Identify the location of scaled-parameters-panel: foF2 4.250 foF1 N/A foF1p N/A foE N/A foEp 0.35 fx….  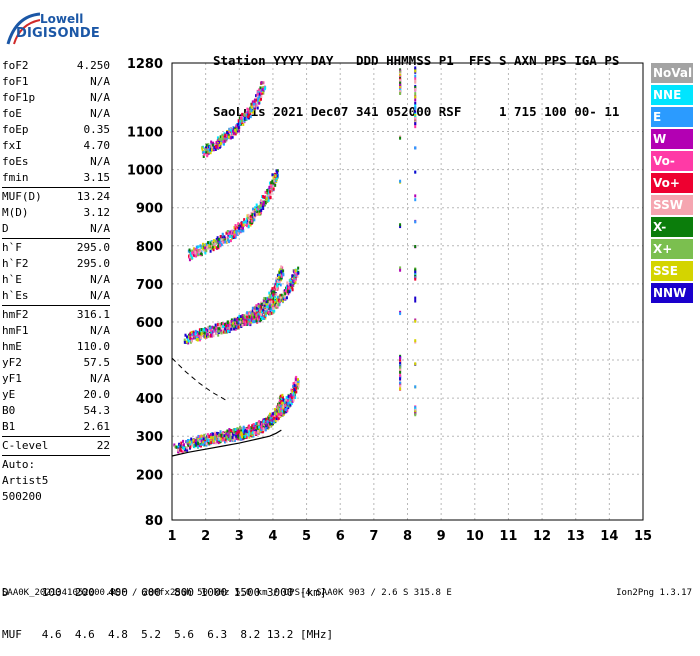
(56, 281).